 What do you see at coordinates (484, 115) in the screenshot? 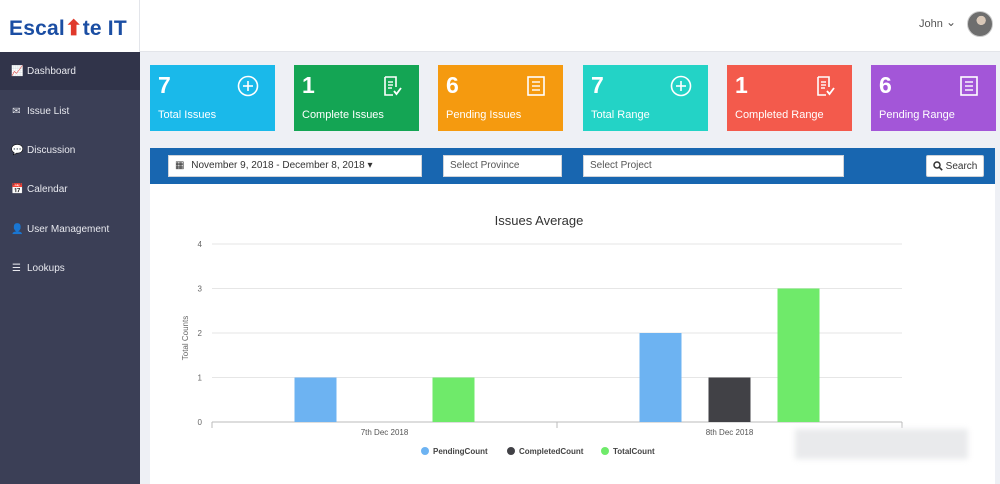
I see `stat-card-label: Pending Issues` at bounding box center [484, 115].